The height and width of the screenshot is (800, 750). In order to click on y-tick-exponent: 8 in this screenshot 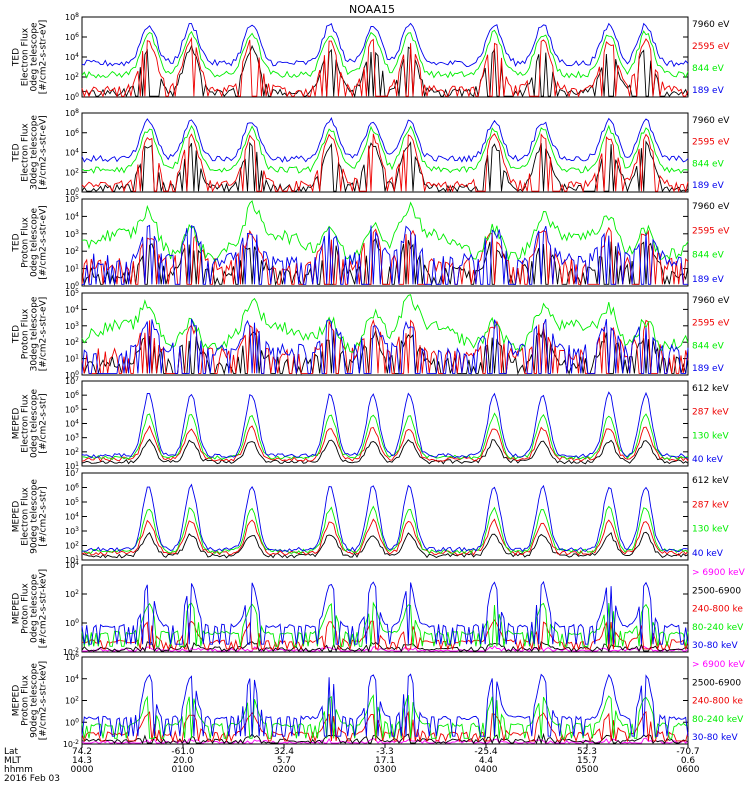, I will do `click(77, 15)`.